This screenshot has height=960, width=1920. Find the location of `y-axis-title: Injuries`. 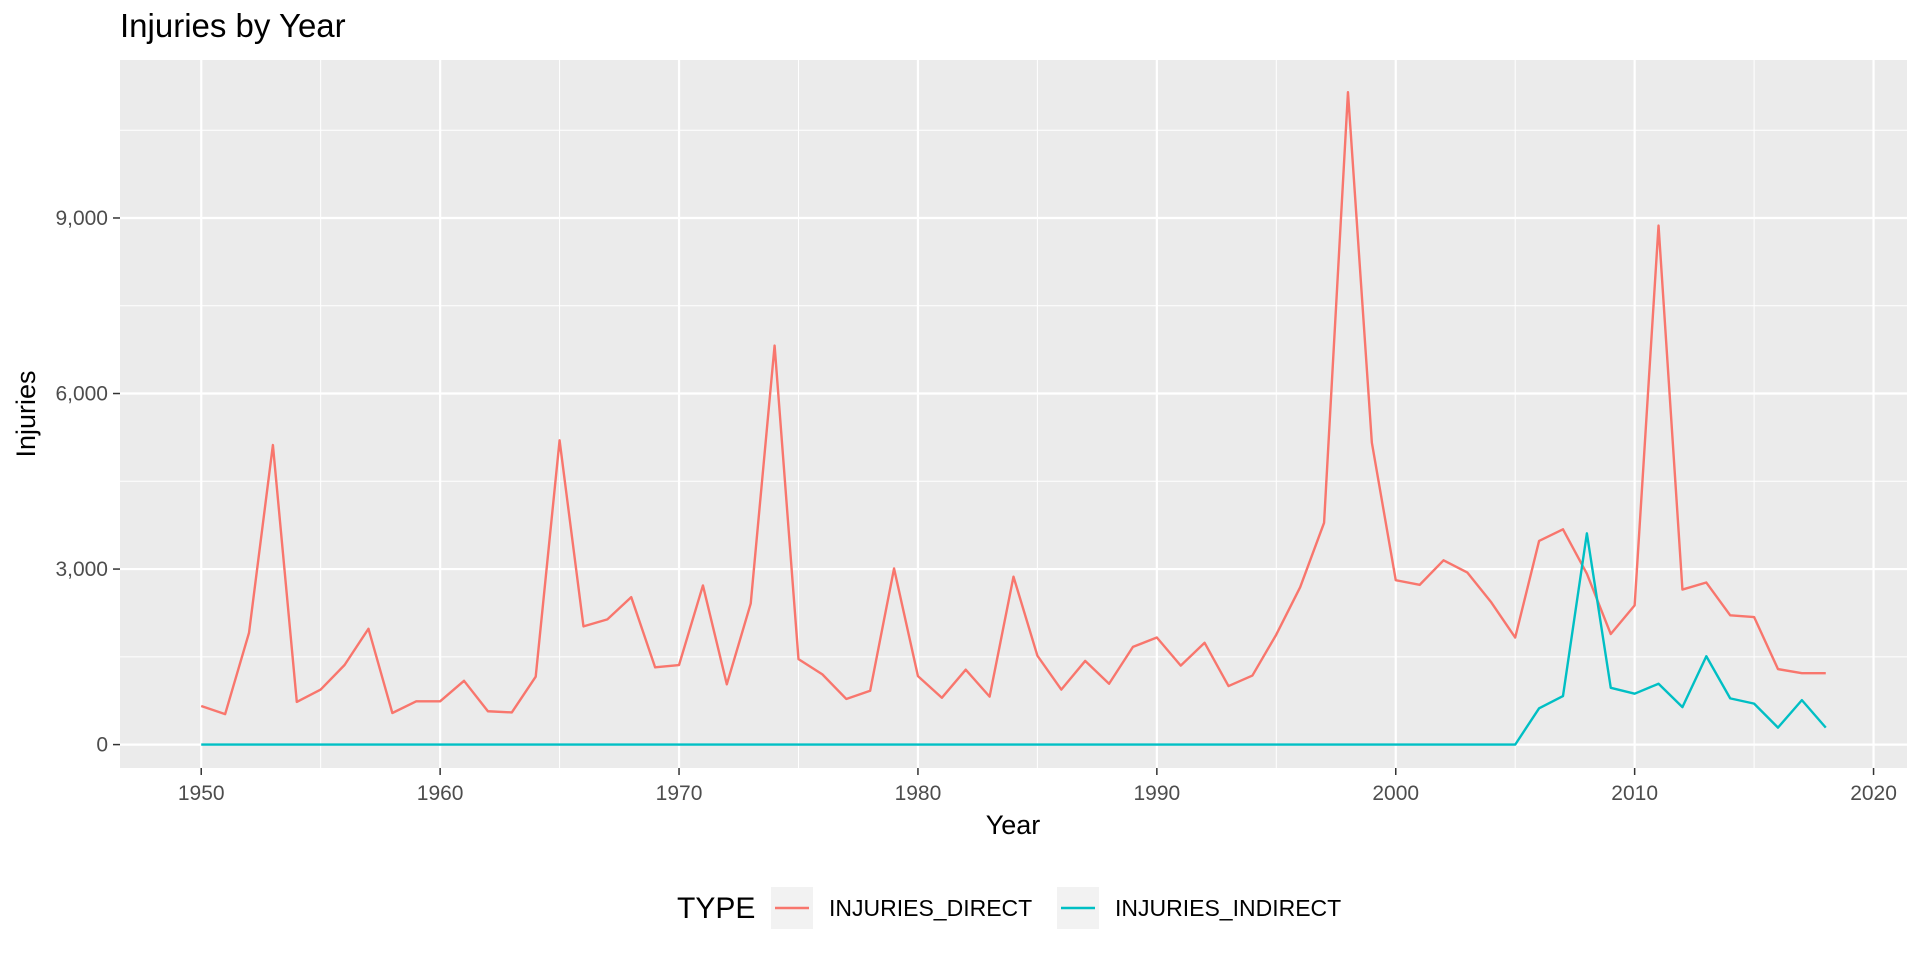

y-axis-title: Injuries is located at coordinates (26, 413).